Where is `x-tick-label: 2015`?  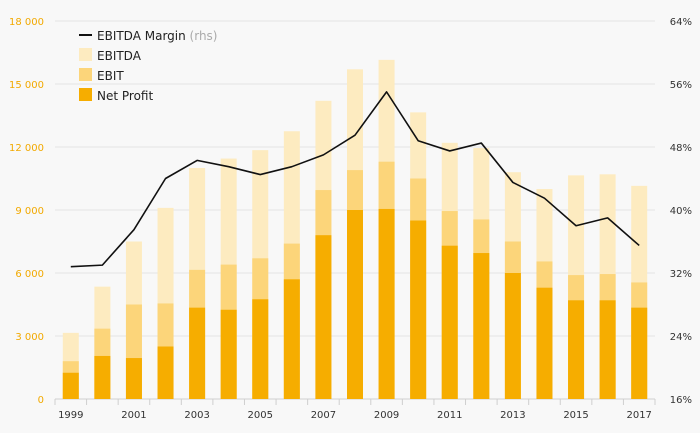
x-tick-label: 2015 is located at coordinates (575, 415).